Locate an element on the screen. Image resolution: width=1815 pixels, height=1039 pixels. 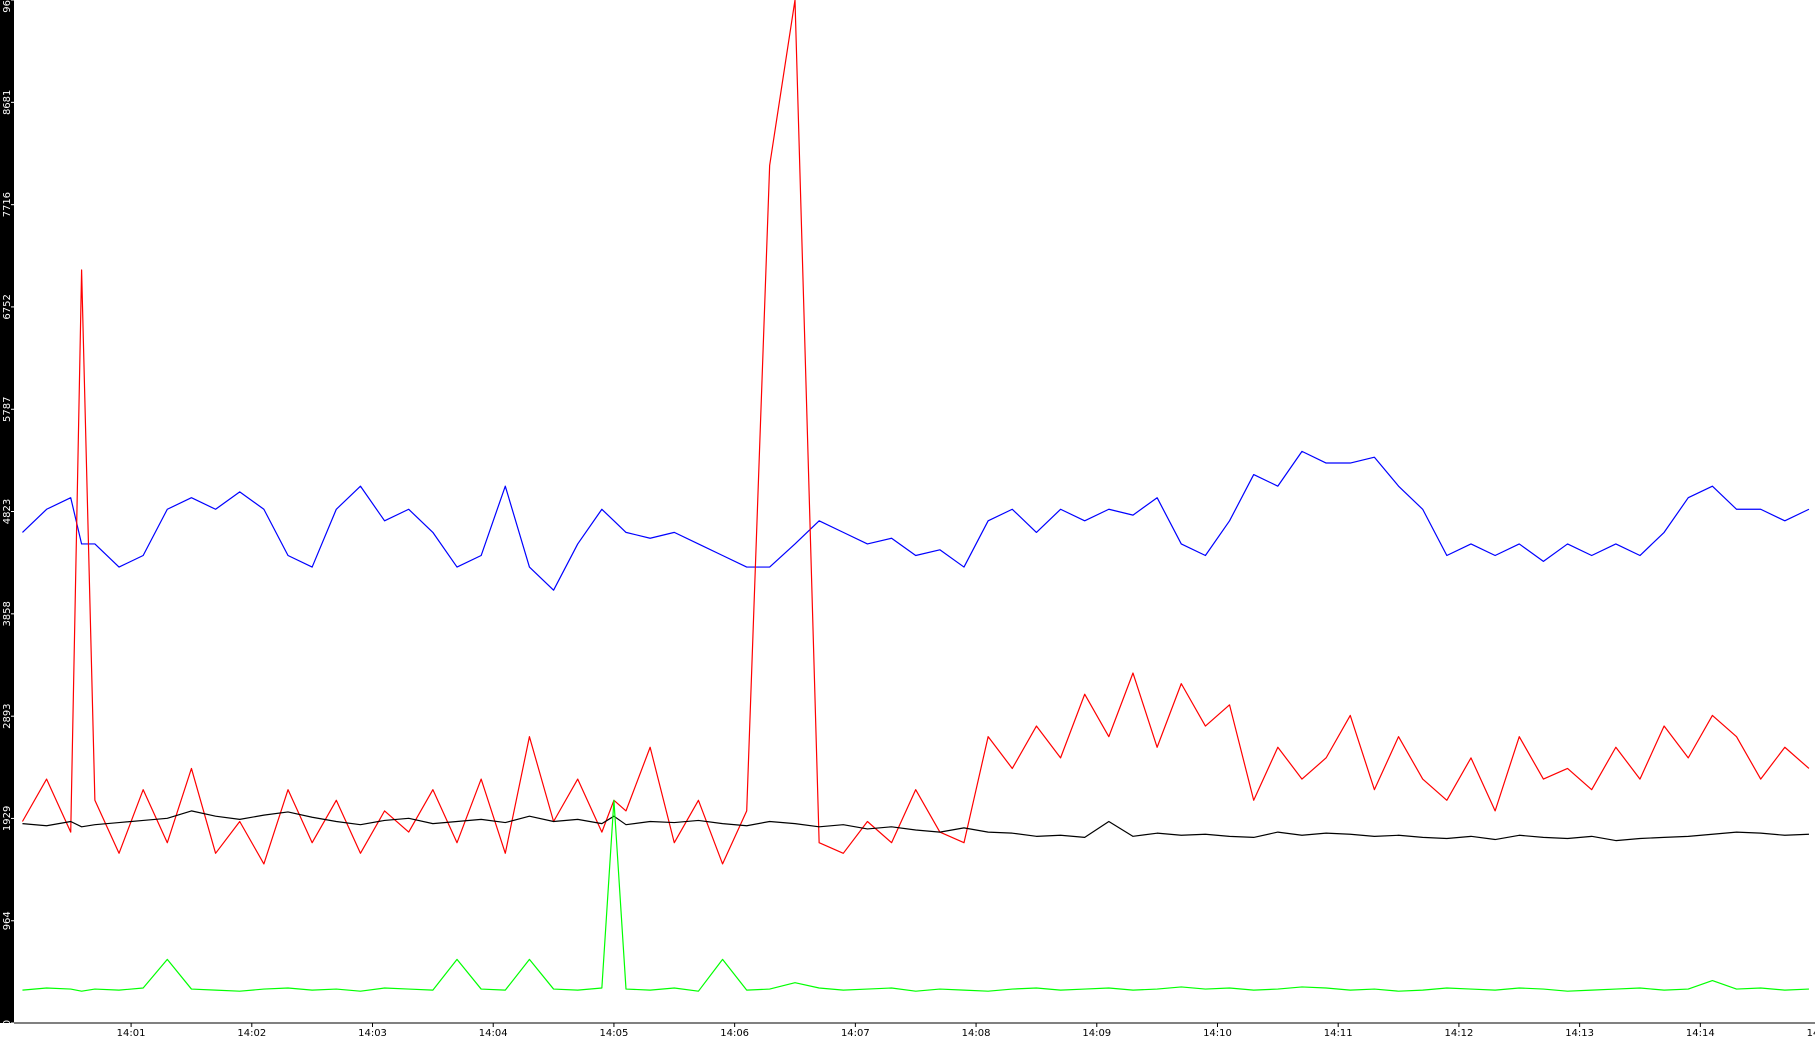
y-tick-label: 1929 is located at coordinates (7, 818).